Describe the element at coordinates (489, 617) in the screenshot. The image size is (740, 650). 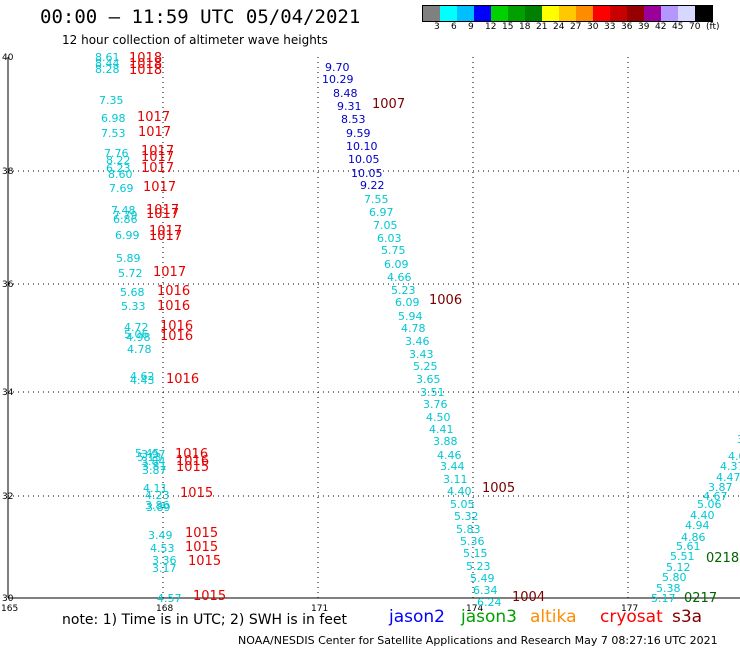
I see `satellite-jason3: jason3` at that location.